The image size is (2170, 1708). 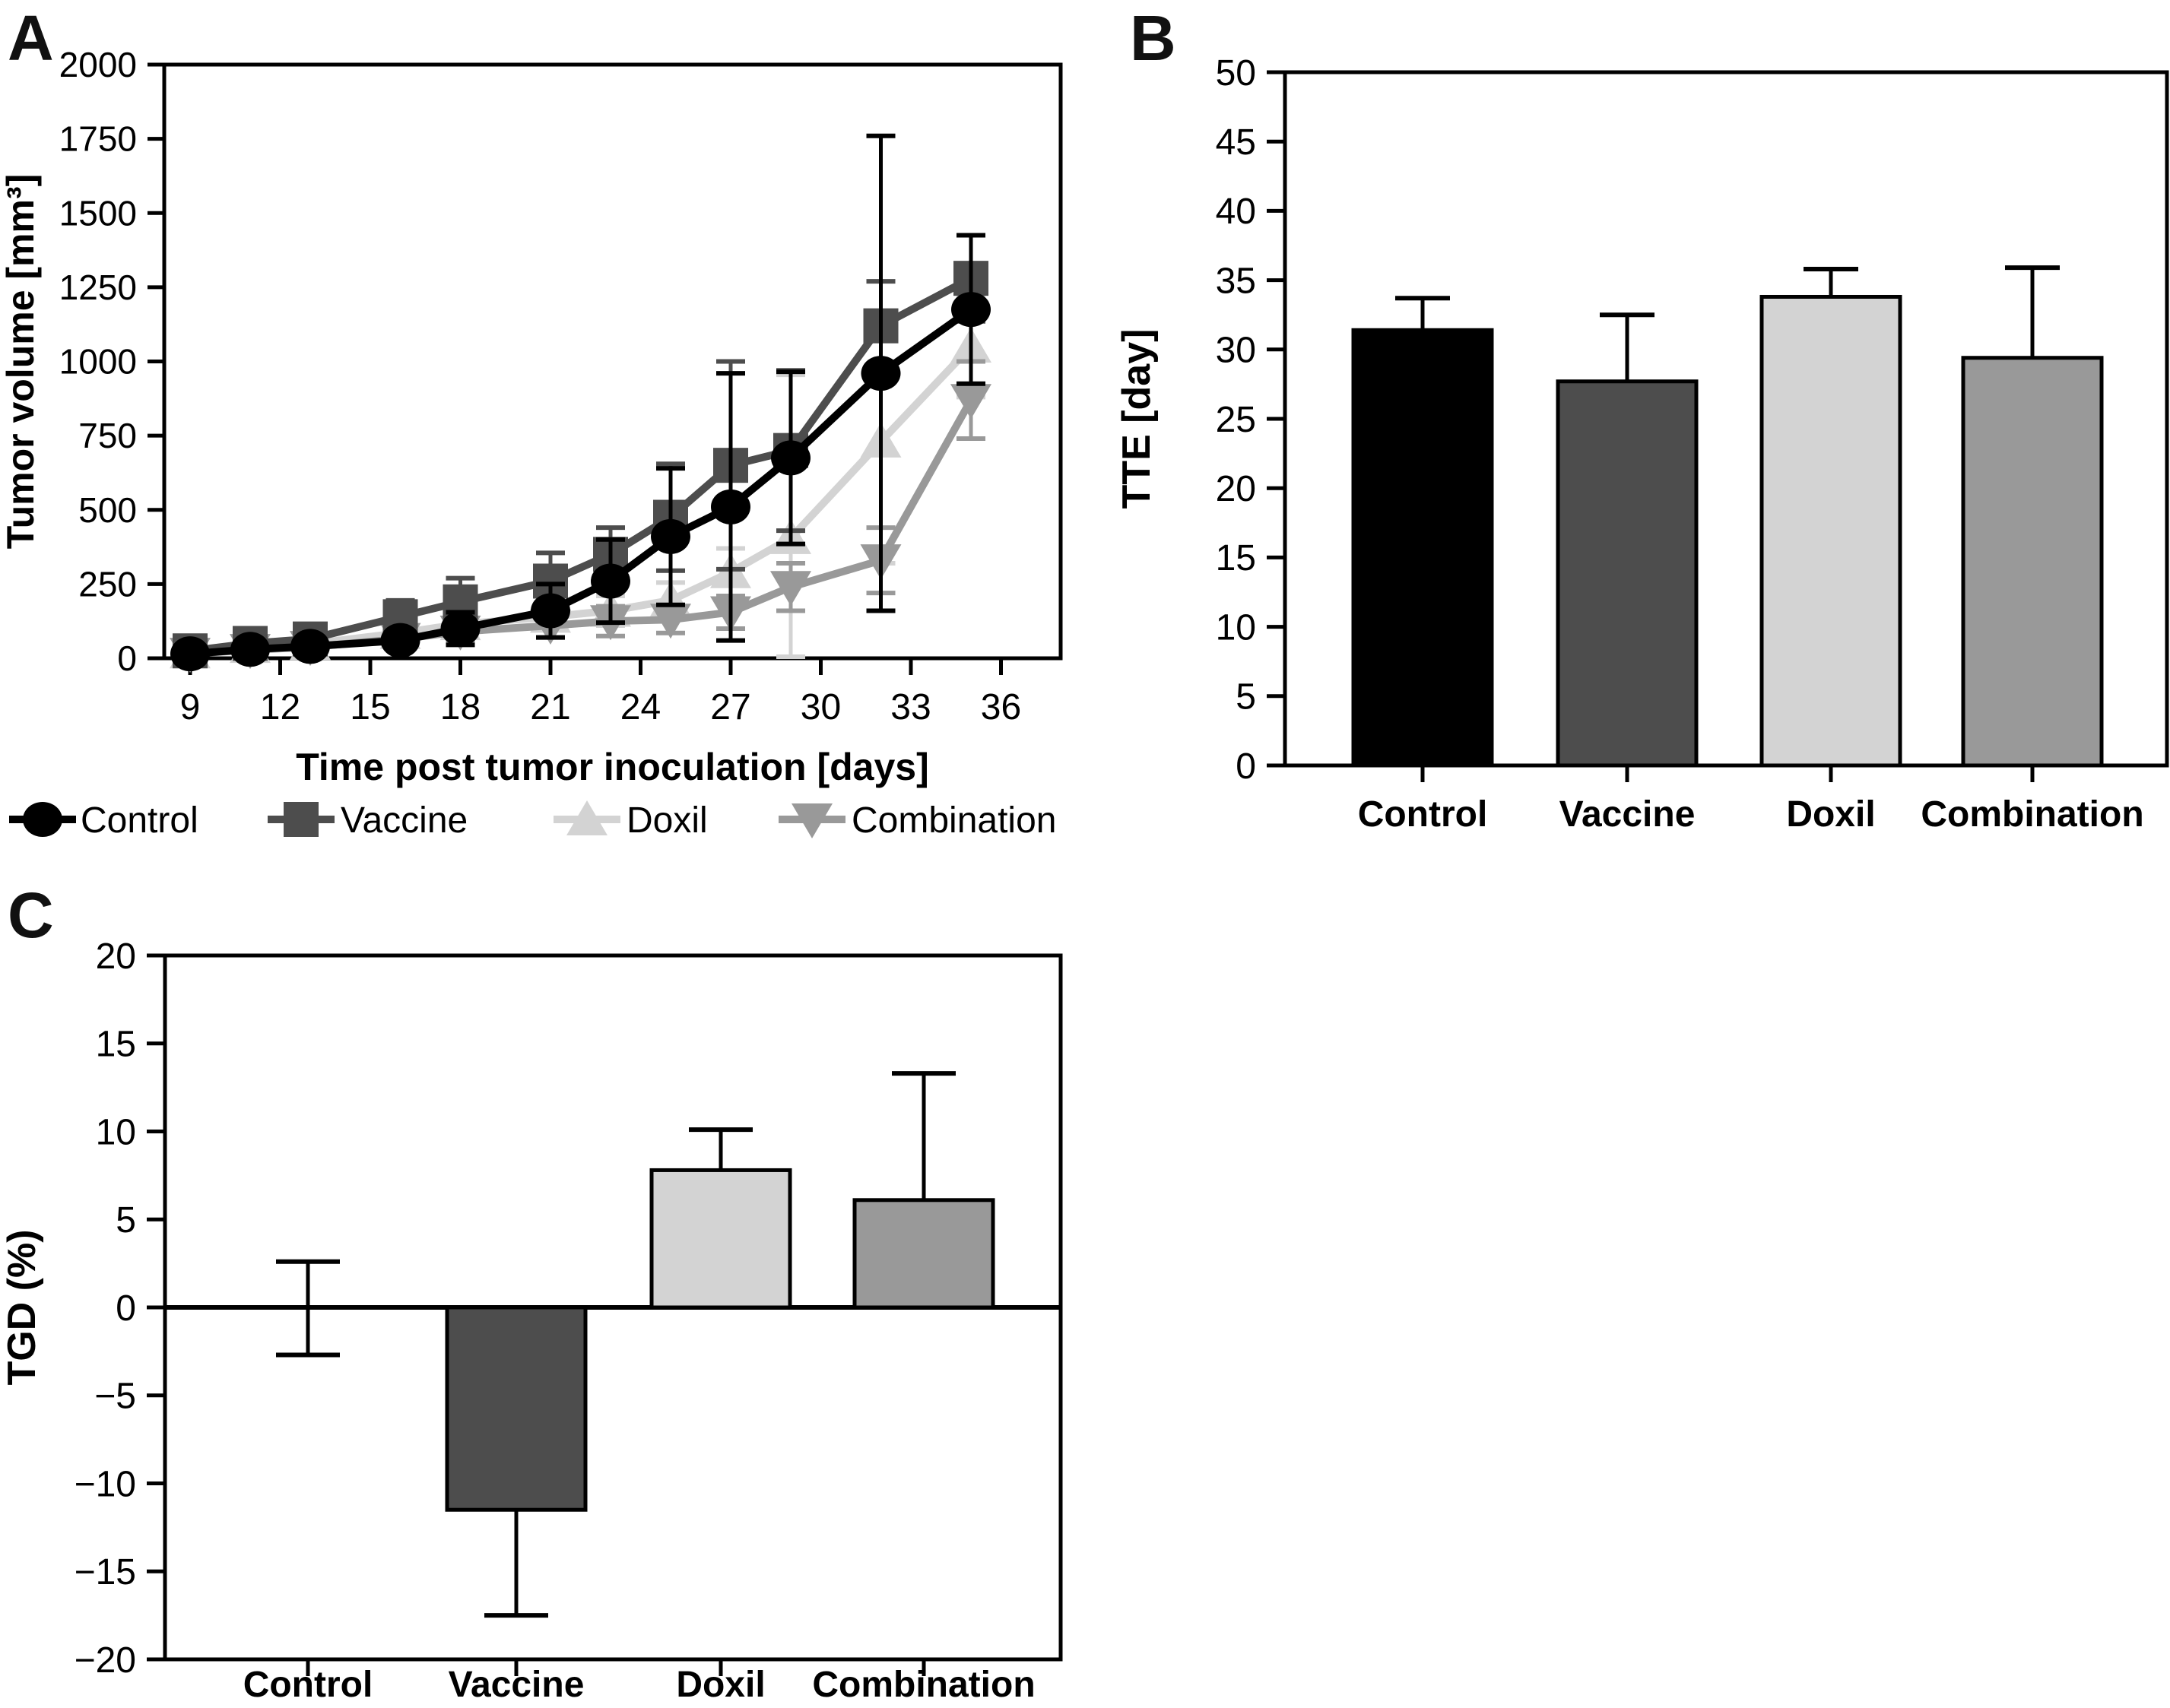 I want to click on svg-text:Time post tumor inoculation [d: Time post tumor inoculation [days], so click(x=612, y=767).